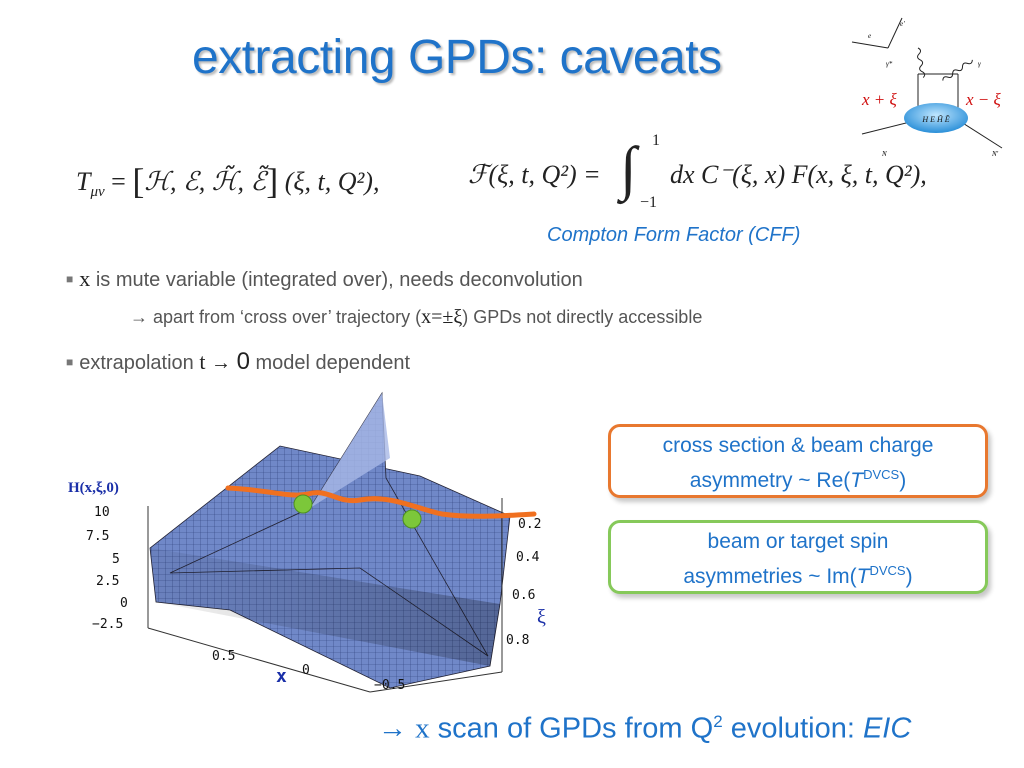 The height and width of the screenshot is (768, 1024). I want to click on amplitude-formula: Tμν = [ℋ, ℰ, ℋ̃, ℰ̃] (ξ, t, Q²),, so click(228, 181).